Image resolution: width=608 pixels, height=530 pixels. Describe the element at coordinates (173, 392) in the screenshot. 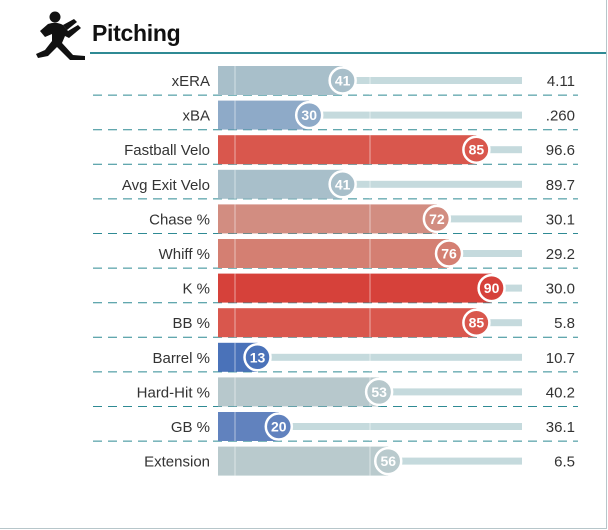

I see `category-label: Hard-Hit %` at that location.